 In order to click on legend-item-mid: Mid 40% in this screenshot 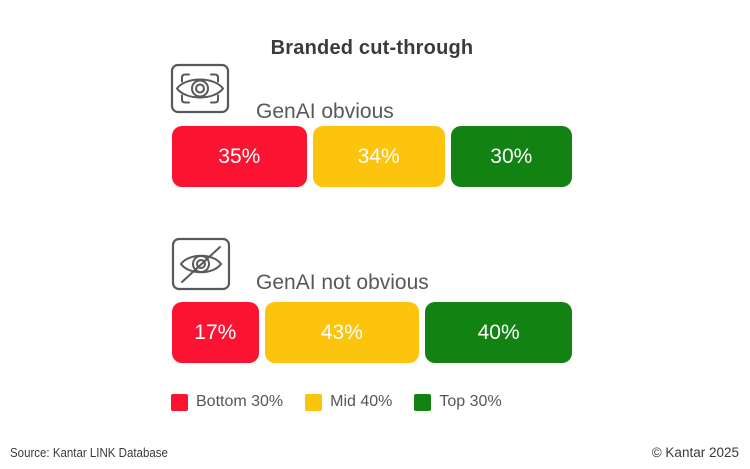, I will do `click(348, 402)`.